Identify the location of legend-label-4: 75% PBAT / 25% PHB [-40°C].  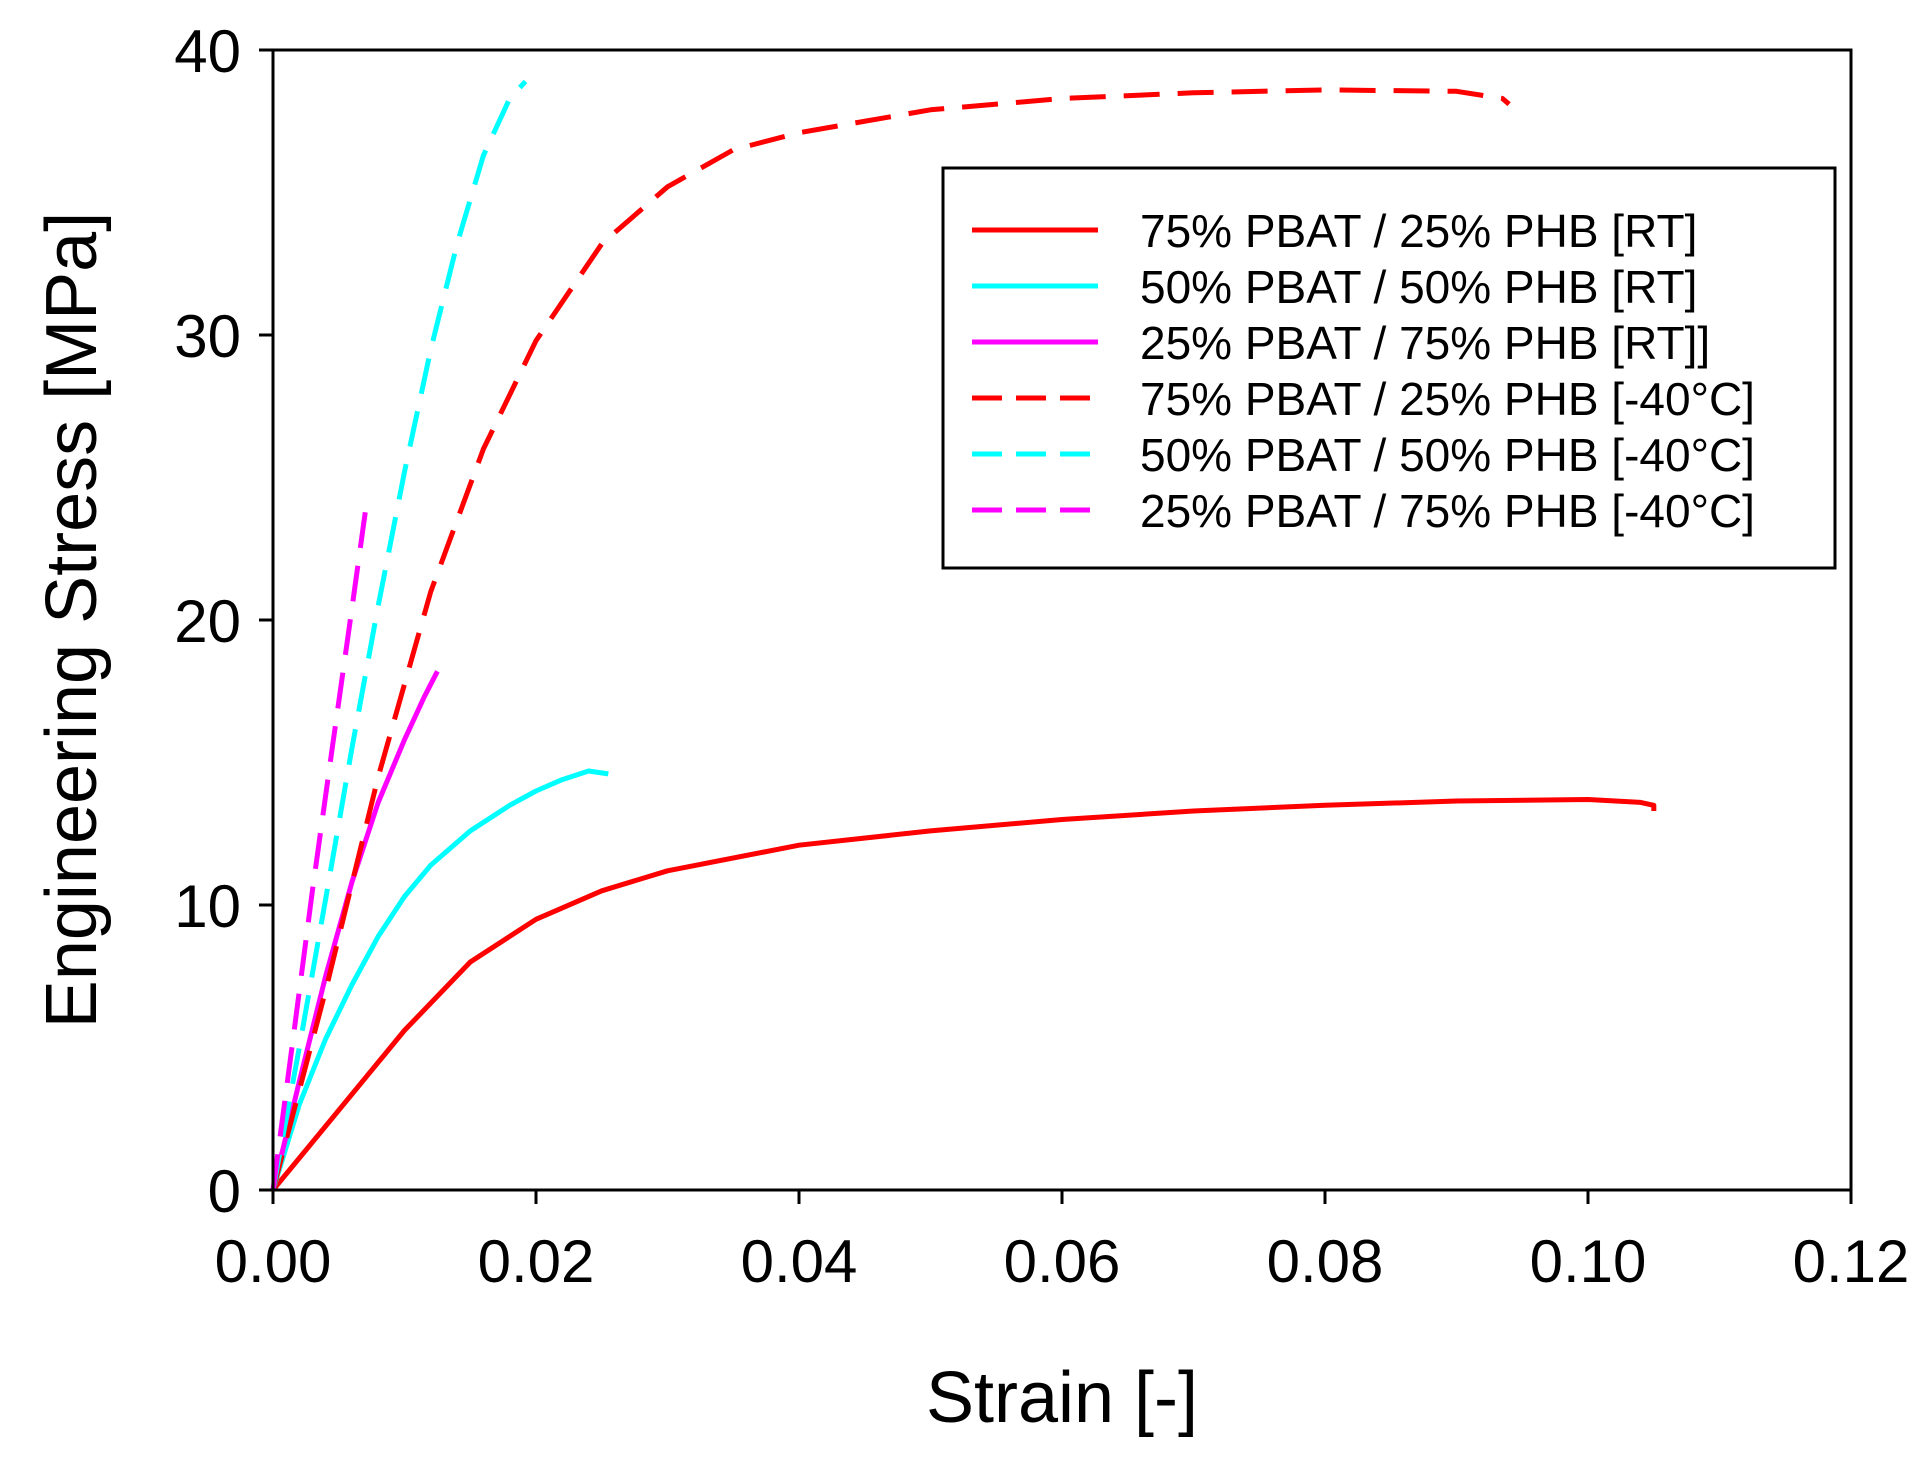
(1447, 399).